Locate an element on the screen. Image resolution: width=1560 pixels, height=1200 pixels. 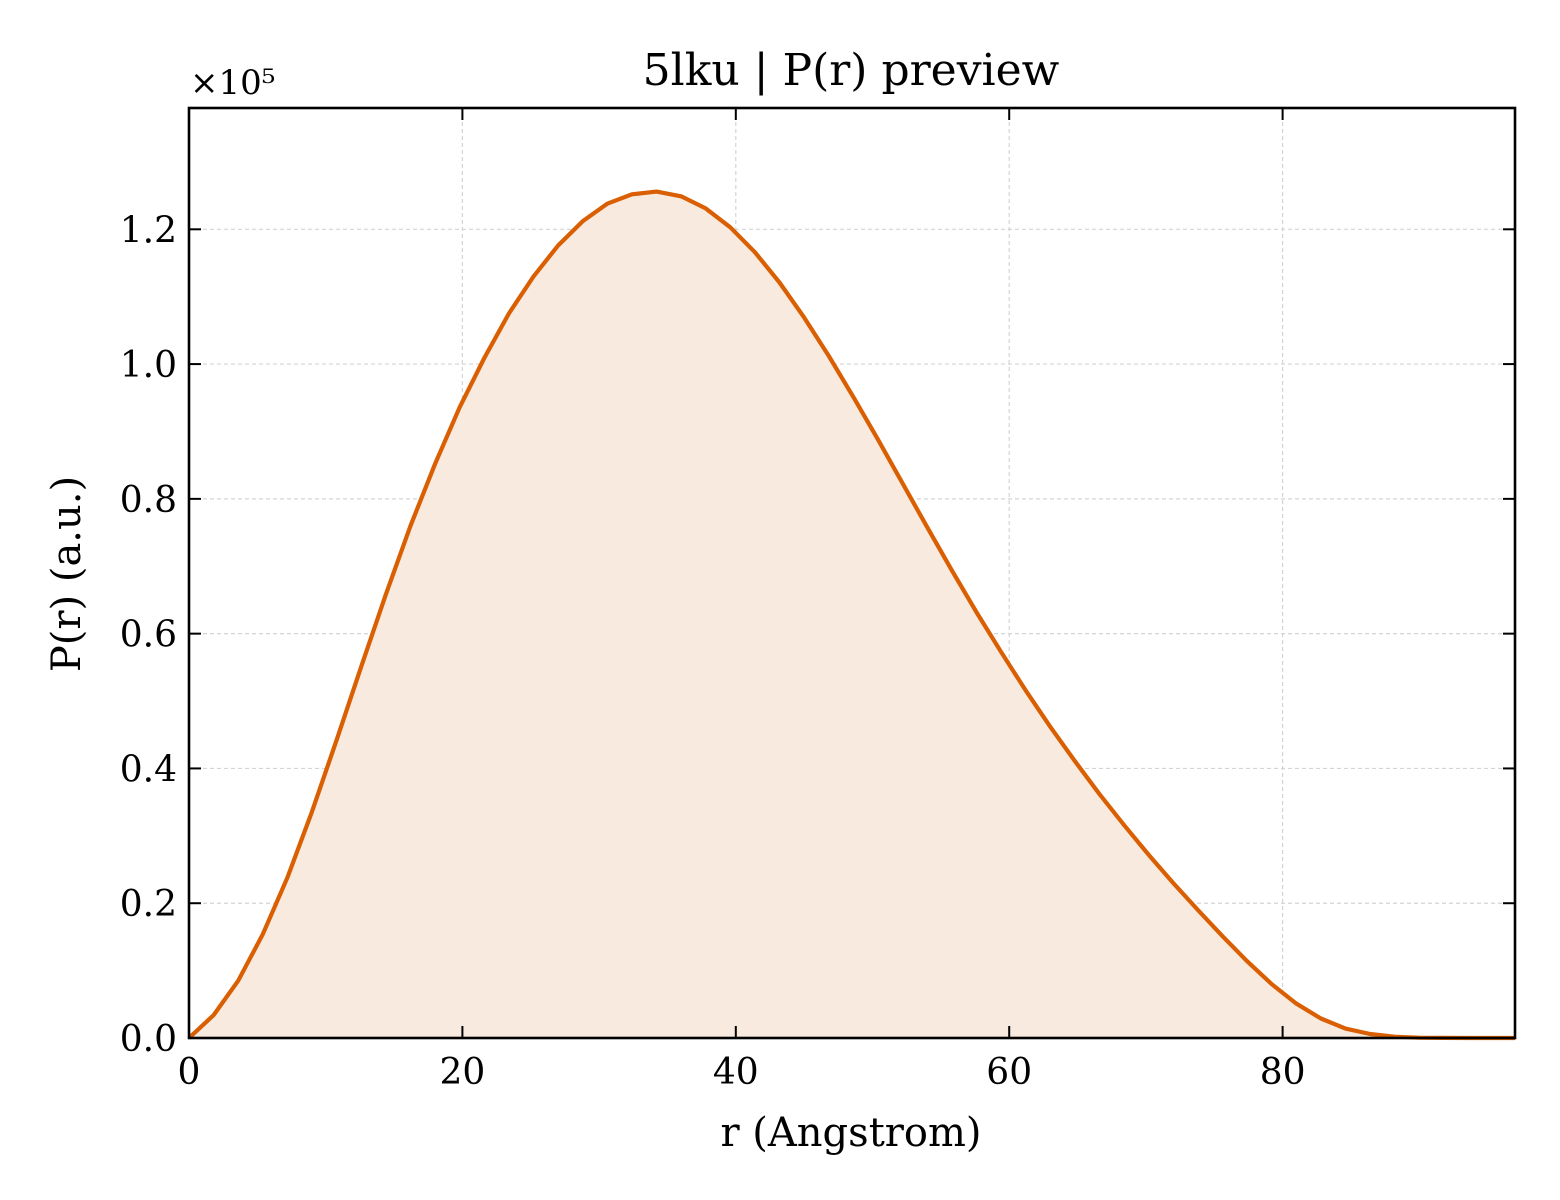
x-axis-label: r (Angstrom) is located at coordinates (850, 1133).